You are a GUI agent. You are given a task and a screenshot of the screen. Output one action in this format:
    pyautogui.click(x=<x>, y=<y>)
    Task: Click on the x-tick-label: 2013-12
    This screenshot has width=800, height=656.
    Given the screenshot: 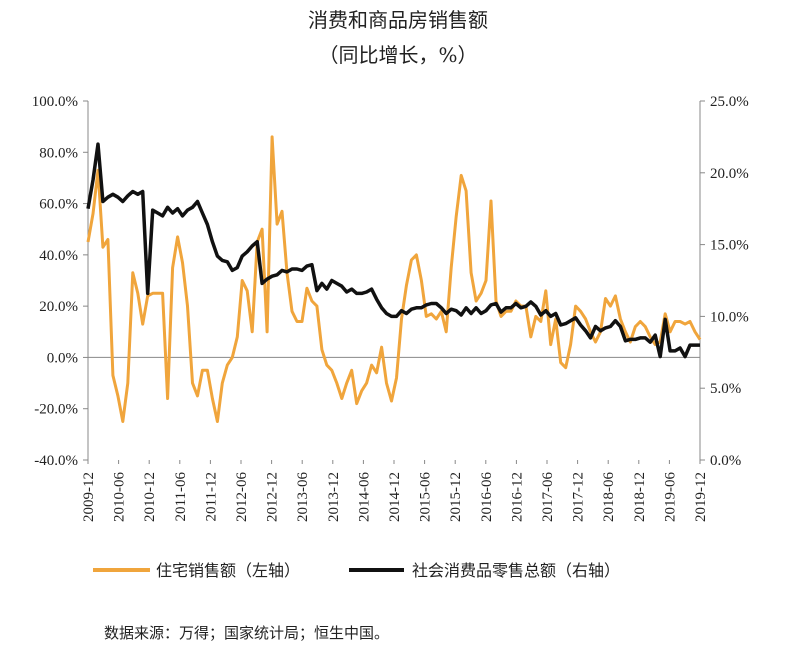 What is the action you would take?
    pyautogui.click(x=334, y=497)
    